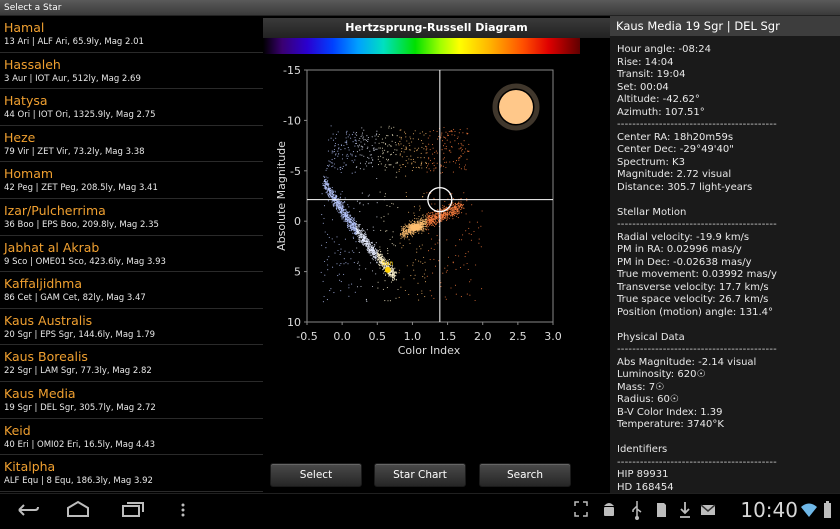 This screenshot has height=529, width=840. What do you see at coordinates (131, 180) in the screenshot?
I see `star-list-item: Homam 42 Peg | ZET Peg, 208.5ly, Mag 3.41` at bounding box center [131, 180].